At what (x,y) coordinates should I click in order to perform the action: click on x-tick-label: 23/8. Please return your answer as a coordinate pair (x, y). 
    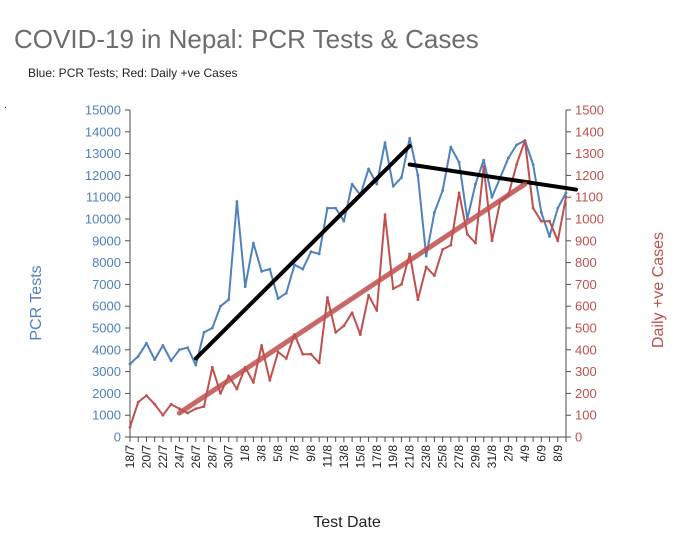
    Looking at the image, I should click on (426, 457).